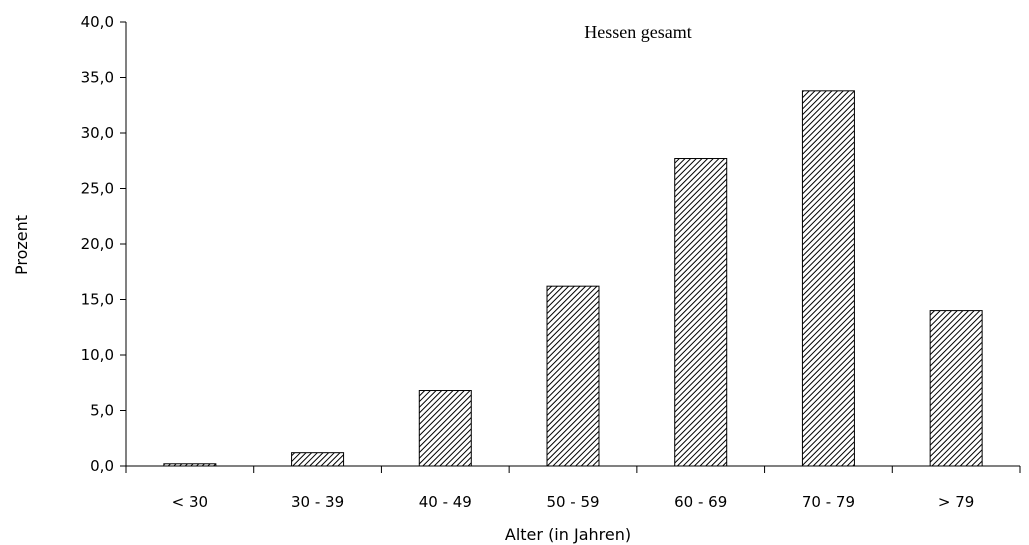  What do you see at coordinates (97, 355) in the screenshot?
I see `y-tick-label: 10,0` at bounding box center [97, 355].